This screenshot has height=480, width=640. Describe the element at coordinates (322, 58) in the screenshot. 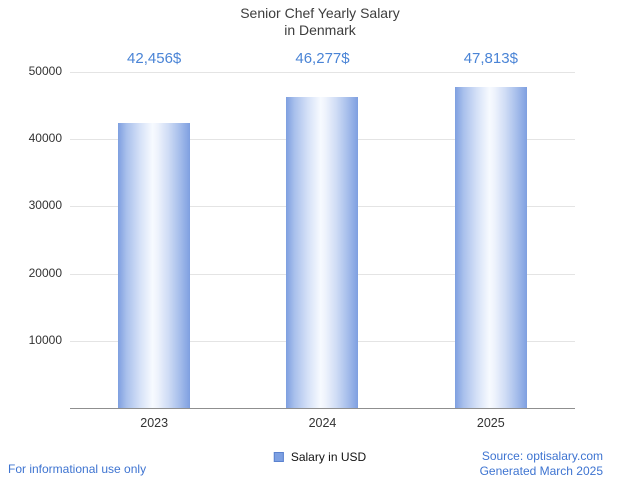

I see `value-label-2024: 46,277$` at that location.